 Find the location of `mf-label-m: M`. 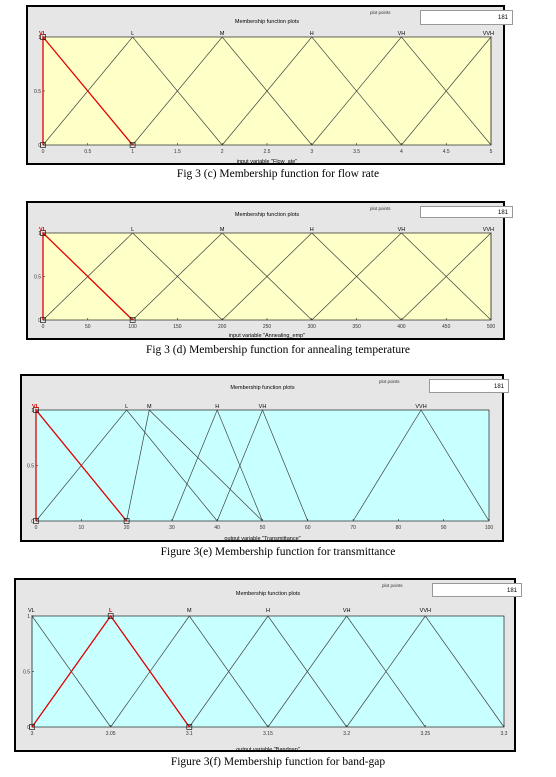

mf-label-m: M is located at coordinates (189, 611).